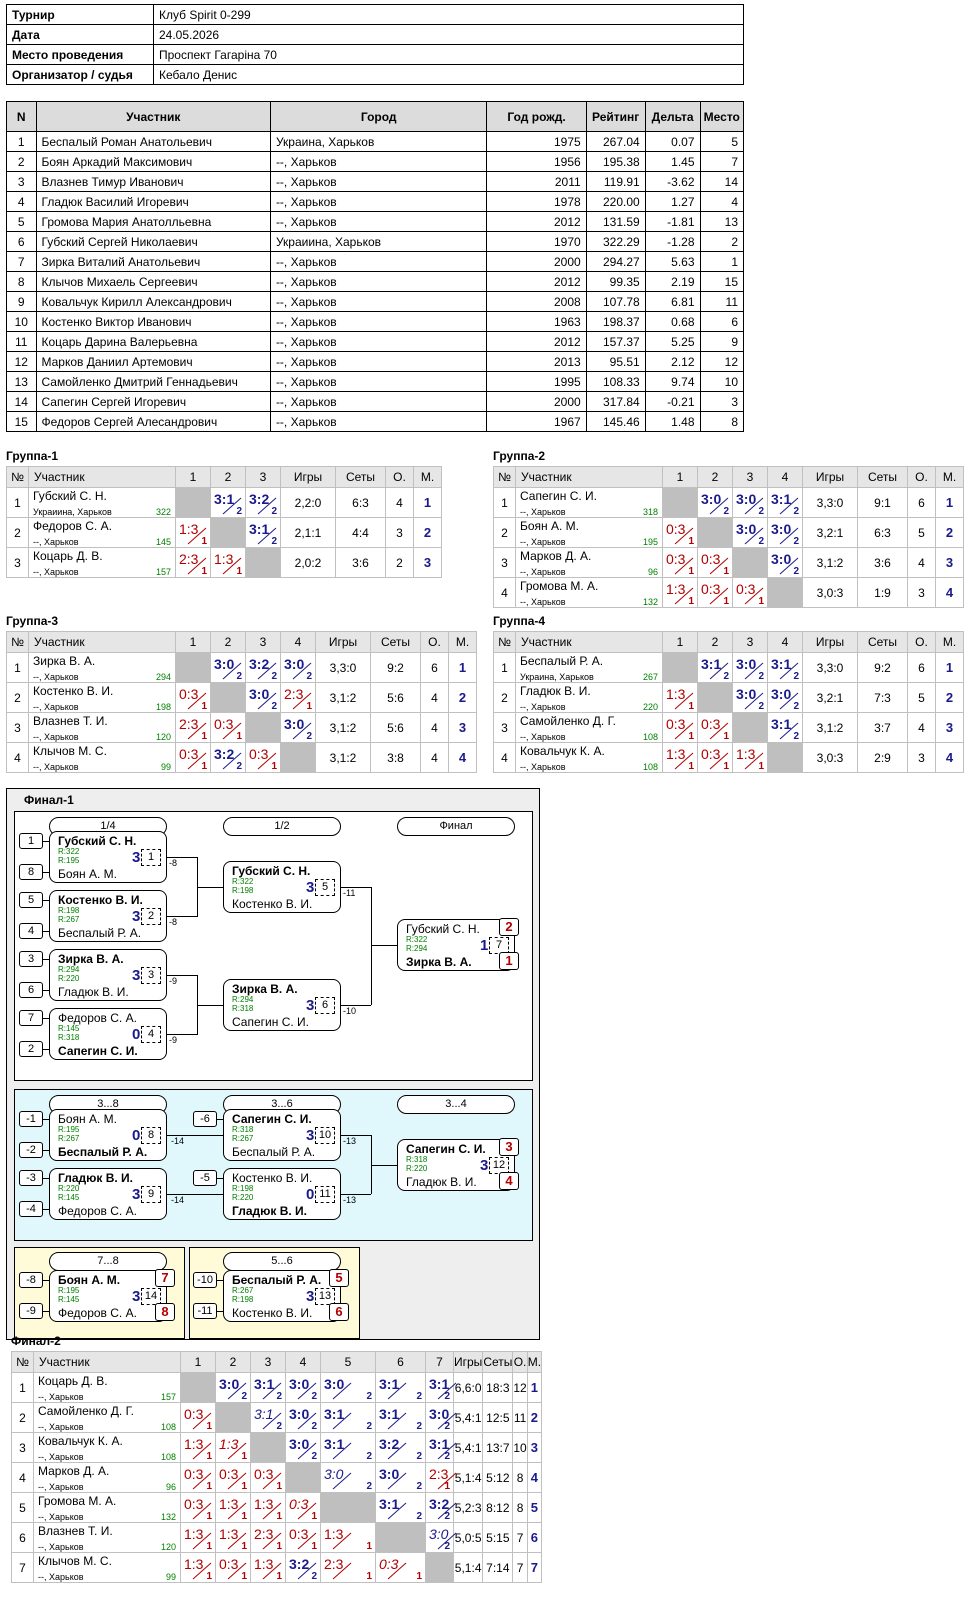  I want to click on group-header-col: 5, so click(348, 1362).